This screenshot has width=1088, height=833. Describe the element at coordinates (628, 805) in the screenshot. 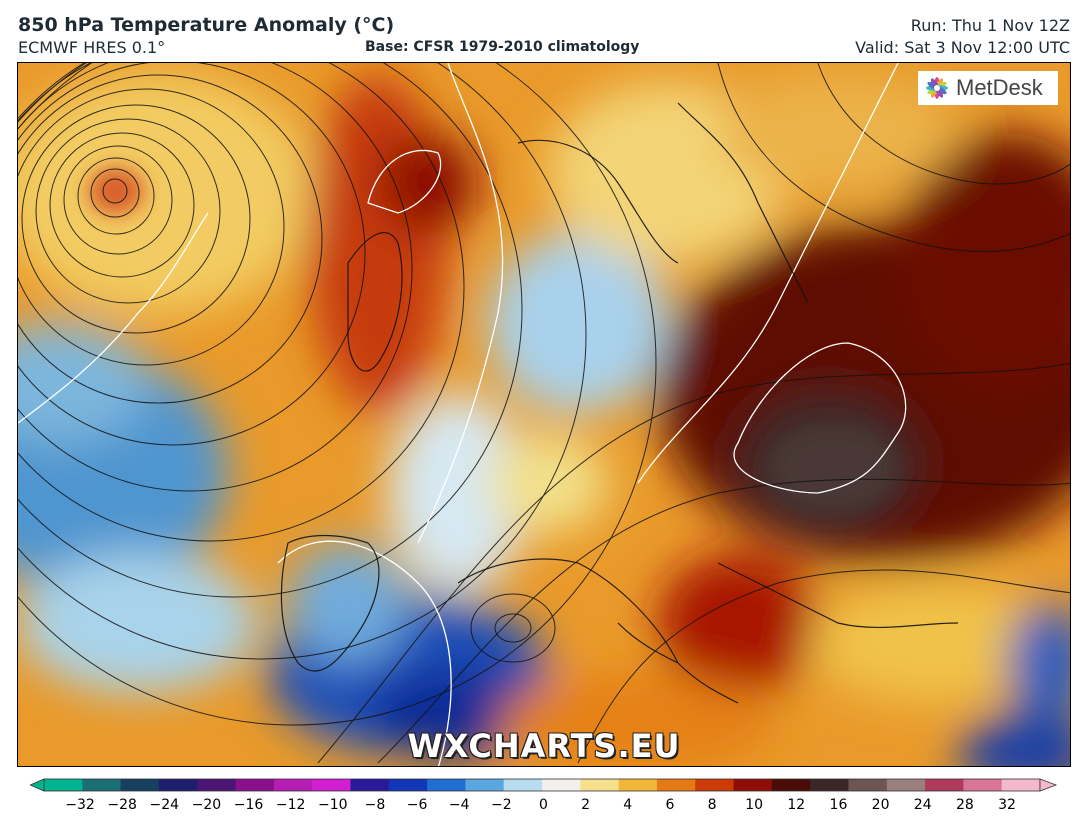

I see `colorbar-tick-label: 4` at that location.